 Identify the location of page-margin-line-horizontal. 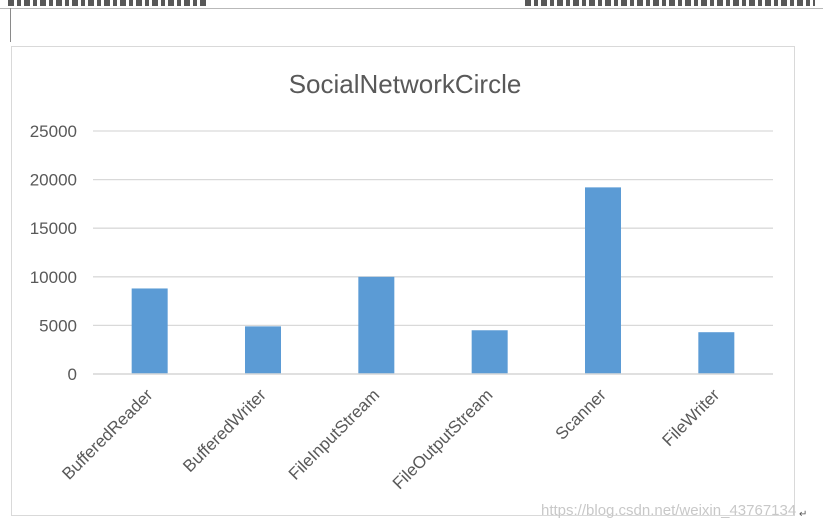
(411, 8).